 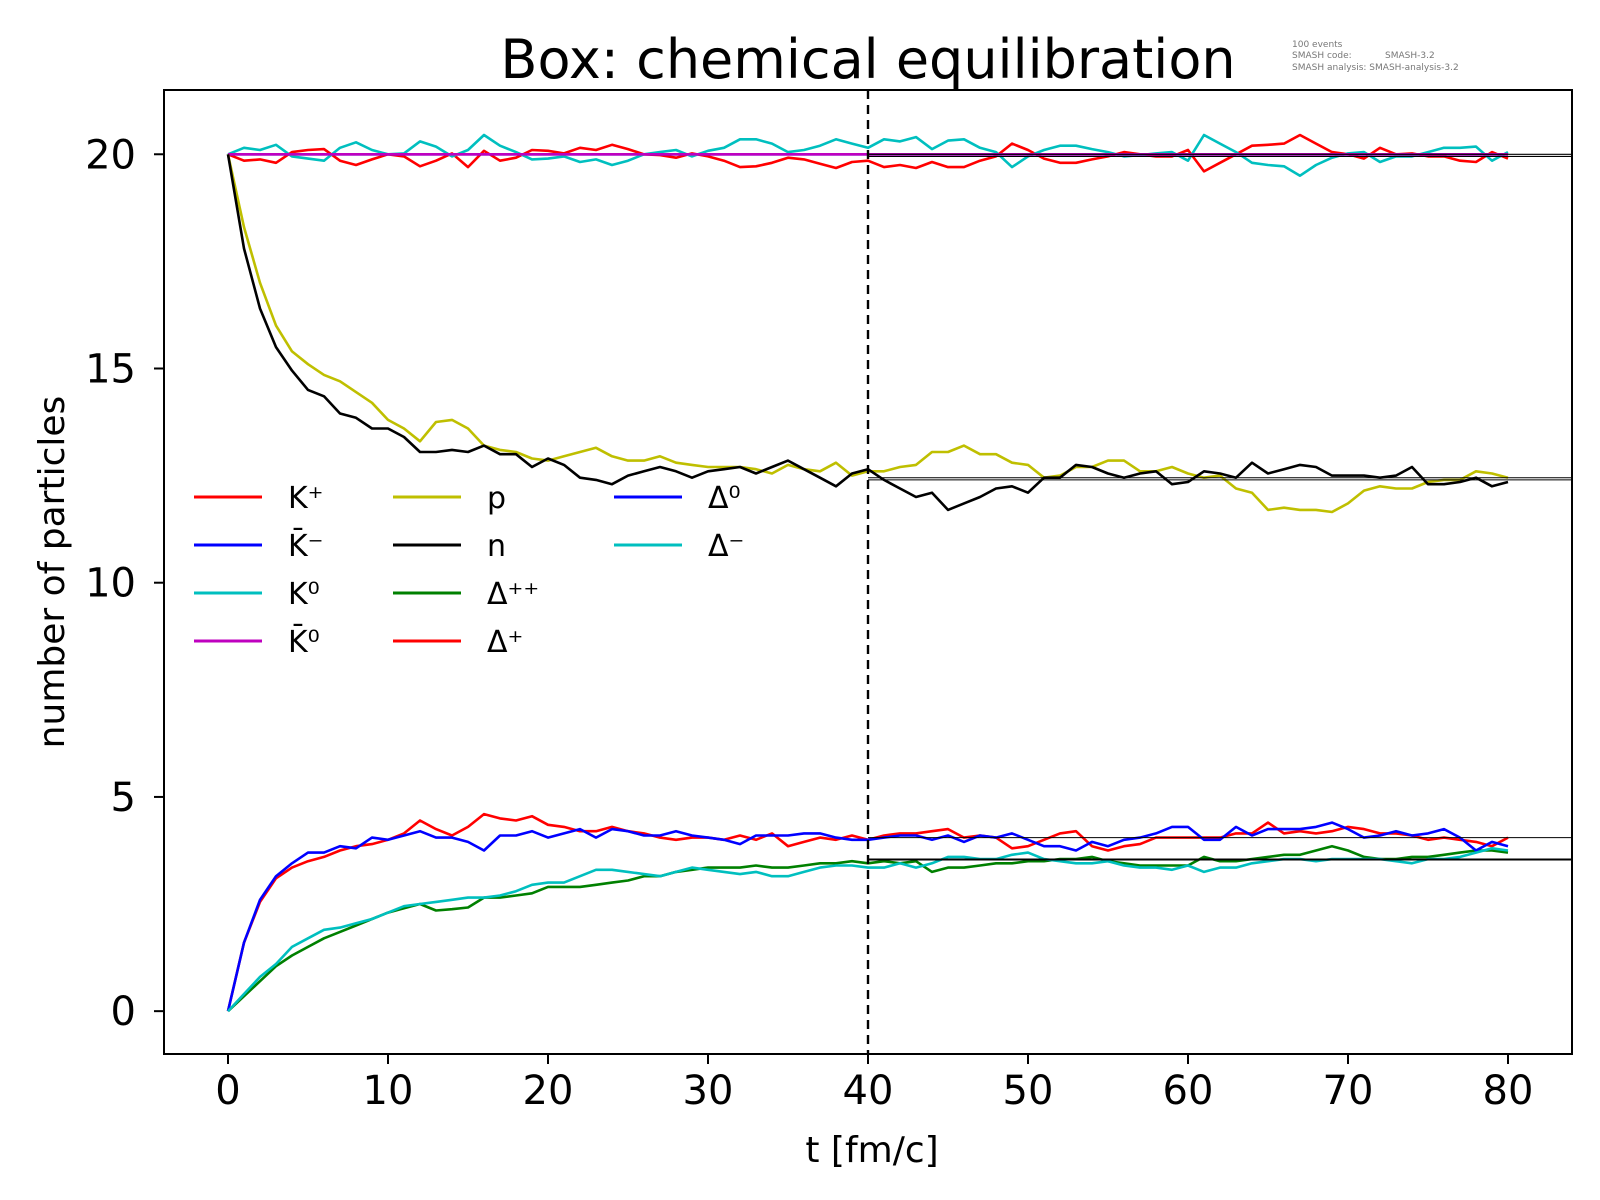 What do you see at coordinates (726, 546) in the screenshot?
I see `legend-label-10: Δ⁻` at bounding box center [726, 546].